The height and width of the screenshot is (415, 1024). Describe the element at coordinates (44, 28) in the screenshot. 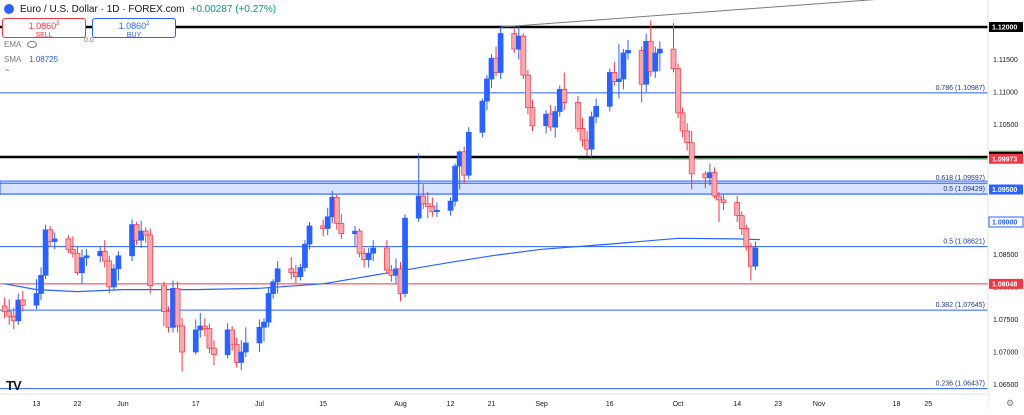

I see `sell-button: 1.08602 SELL` at that location.